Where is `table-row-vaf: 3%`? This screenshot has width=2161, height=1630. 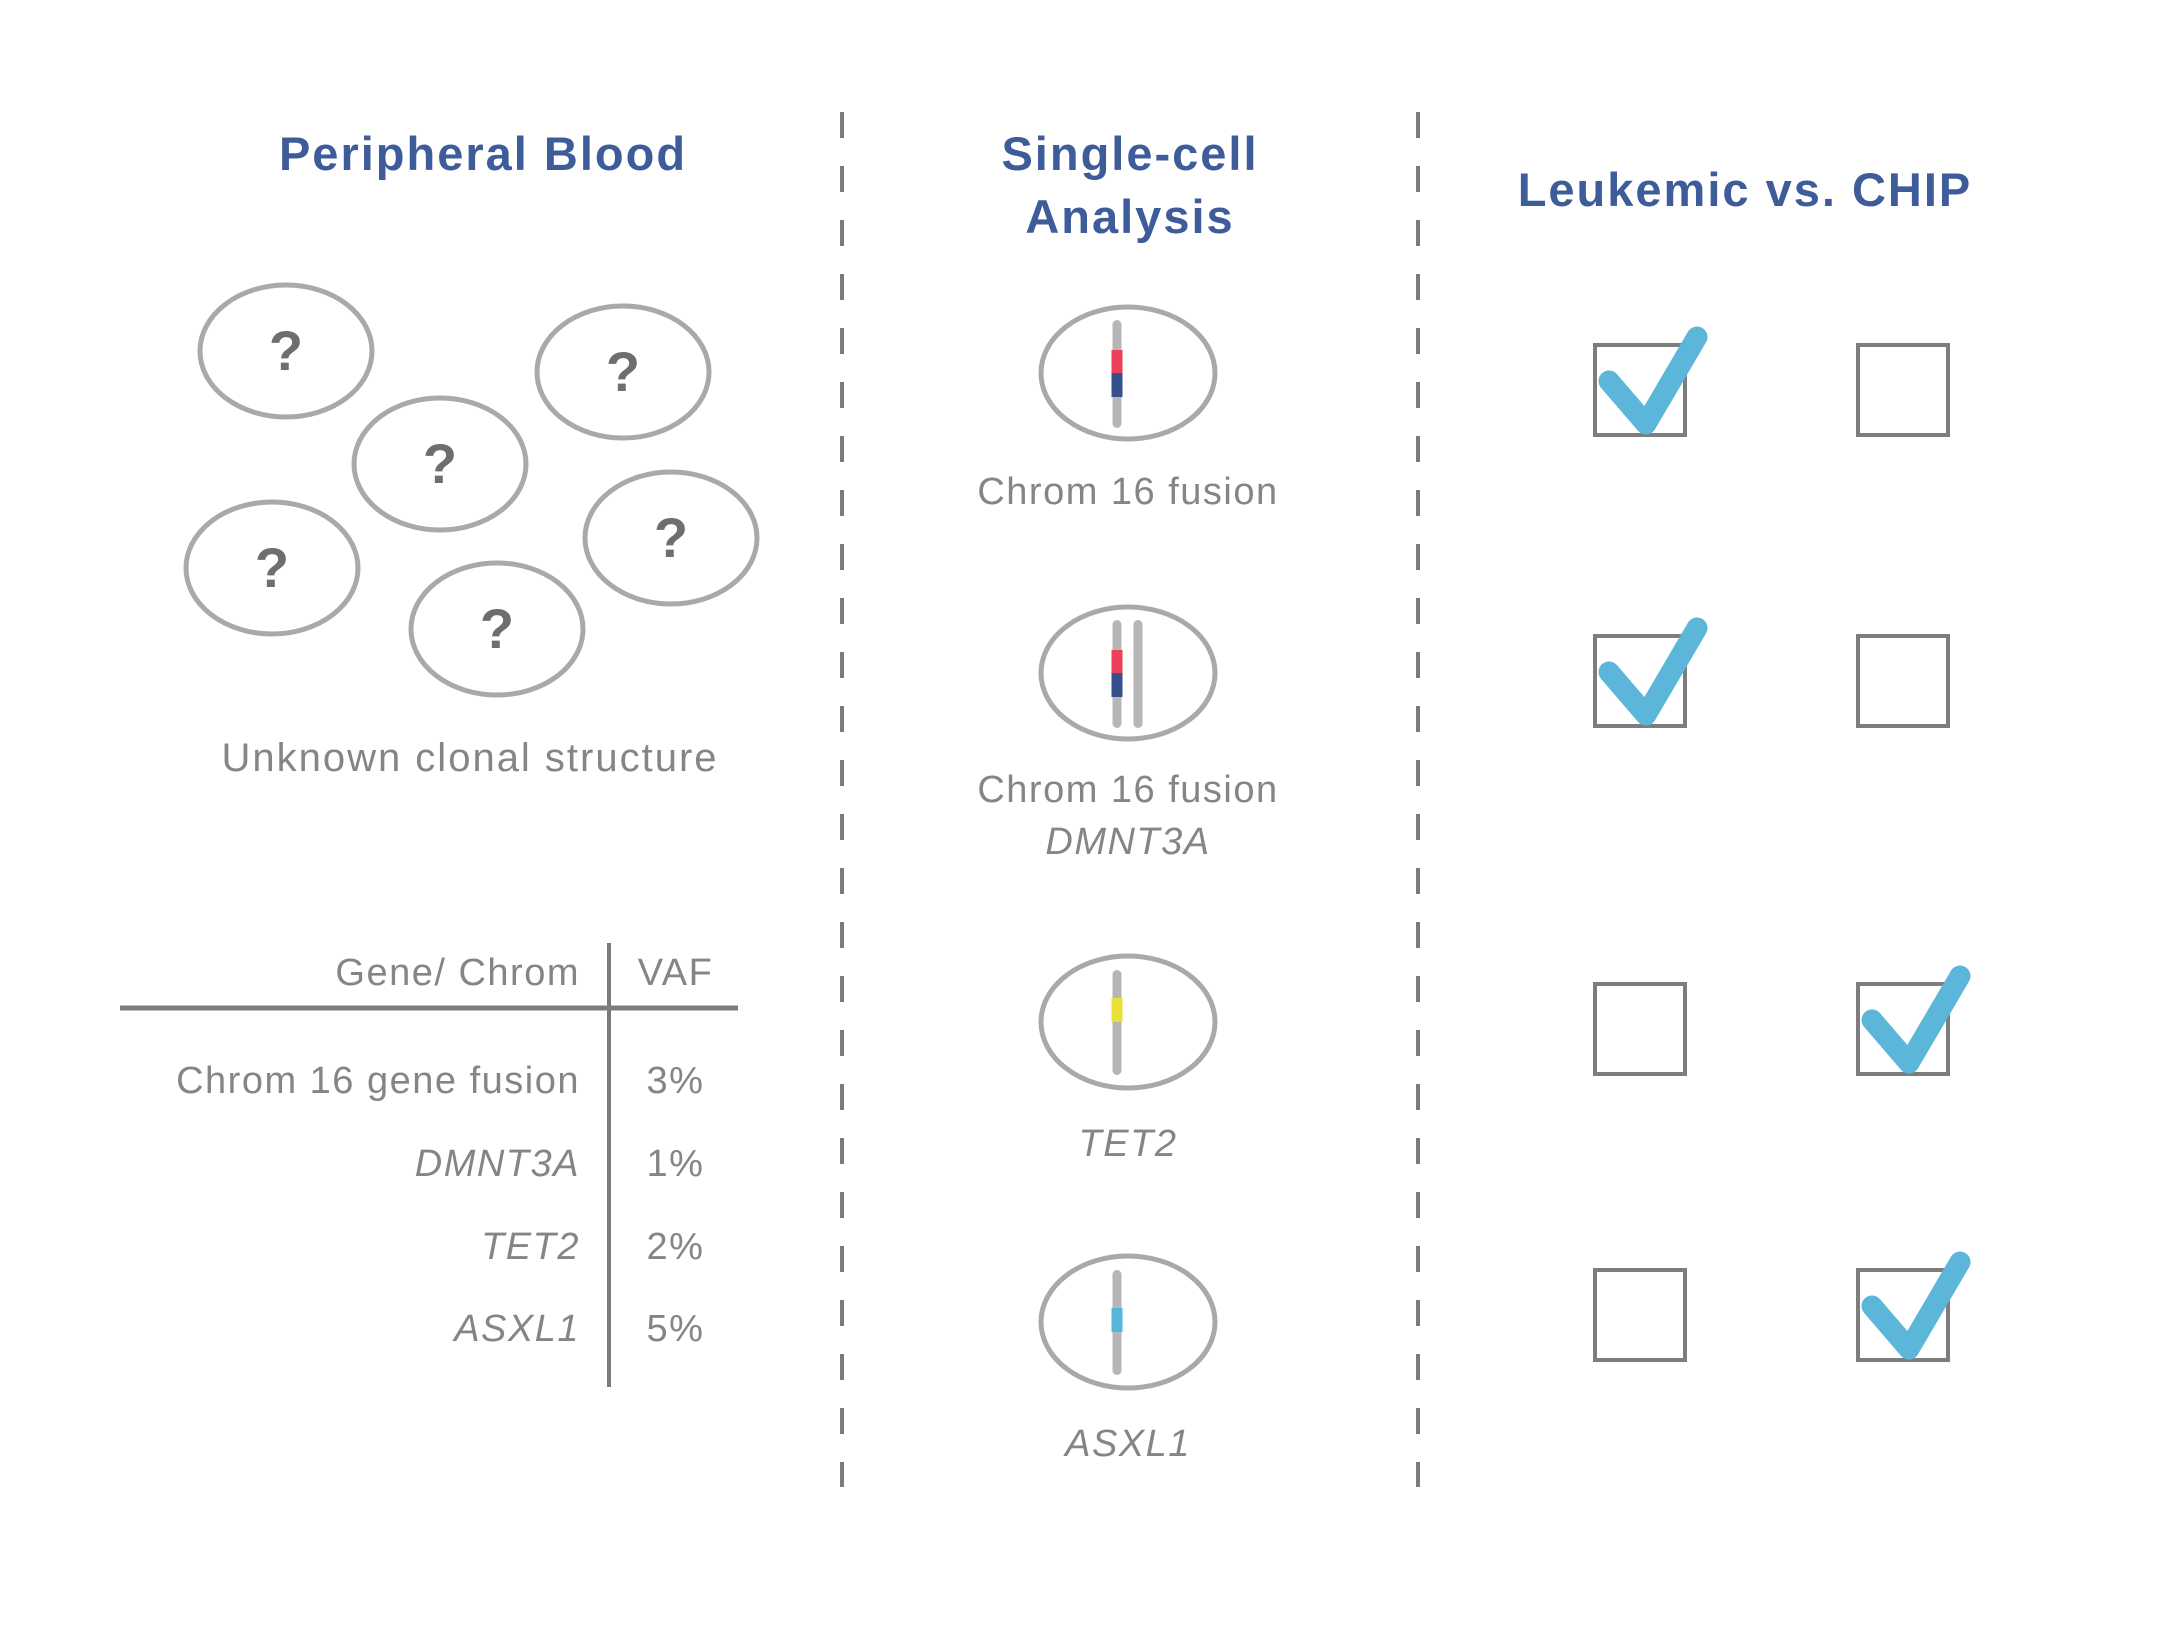
table-row-vaf: 3% is located at coordinates (675, 1081).